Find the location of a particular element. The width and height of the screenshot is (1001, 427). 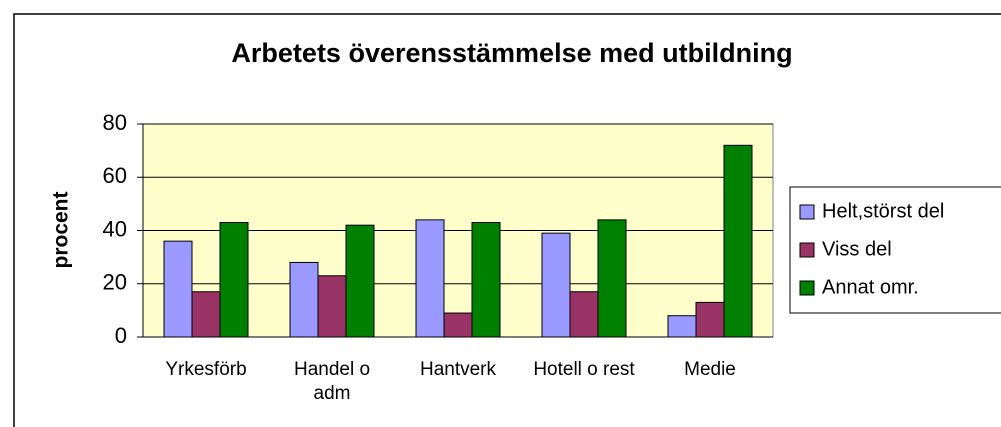

y-tick-label: 60 is located at coordinates (115, 175).